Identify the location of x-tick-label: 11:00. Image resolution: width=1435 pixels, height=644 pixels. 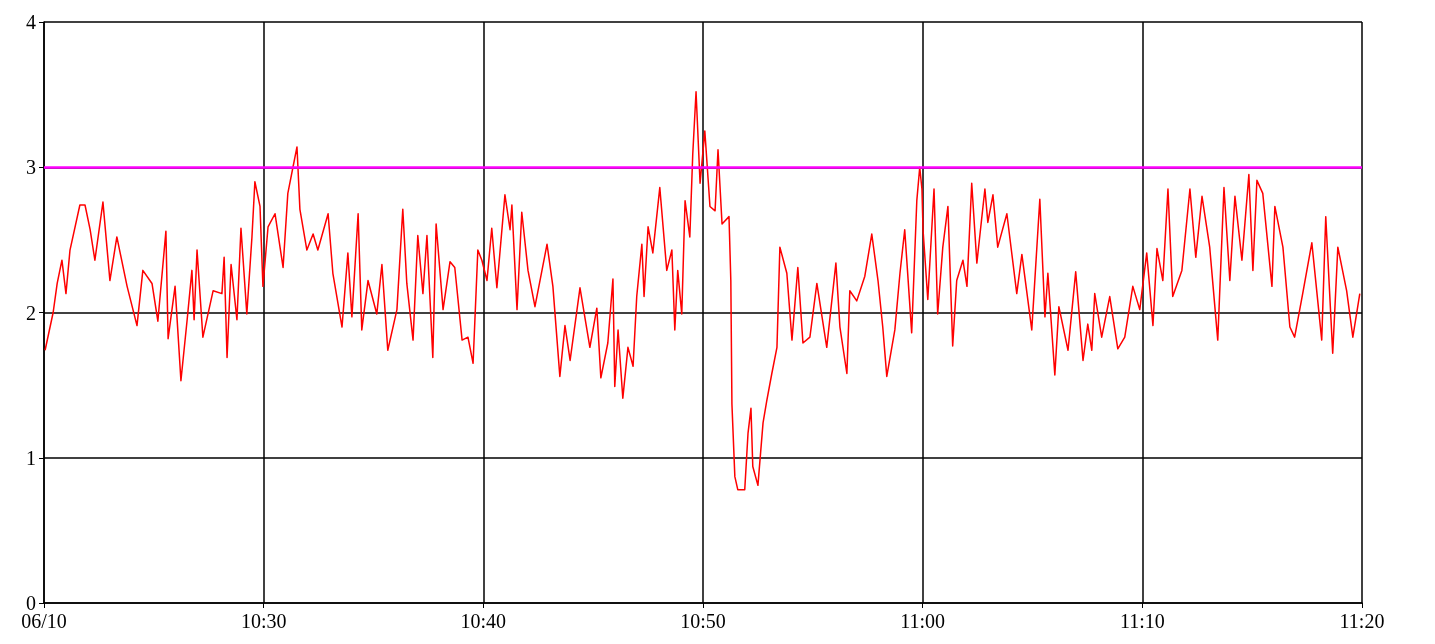
(923, 621).